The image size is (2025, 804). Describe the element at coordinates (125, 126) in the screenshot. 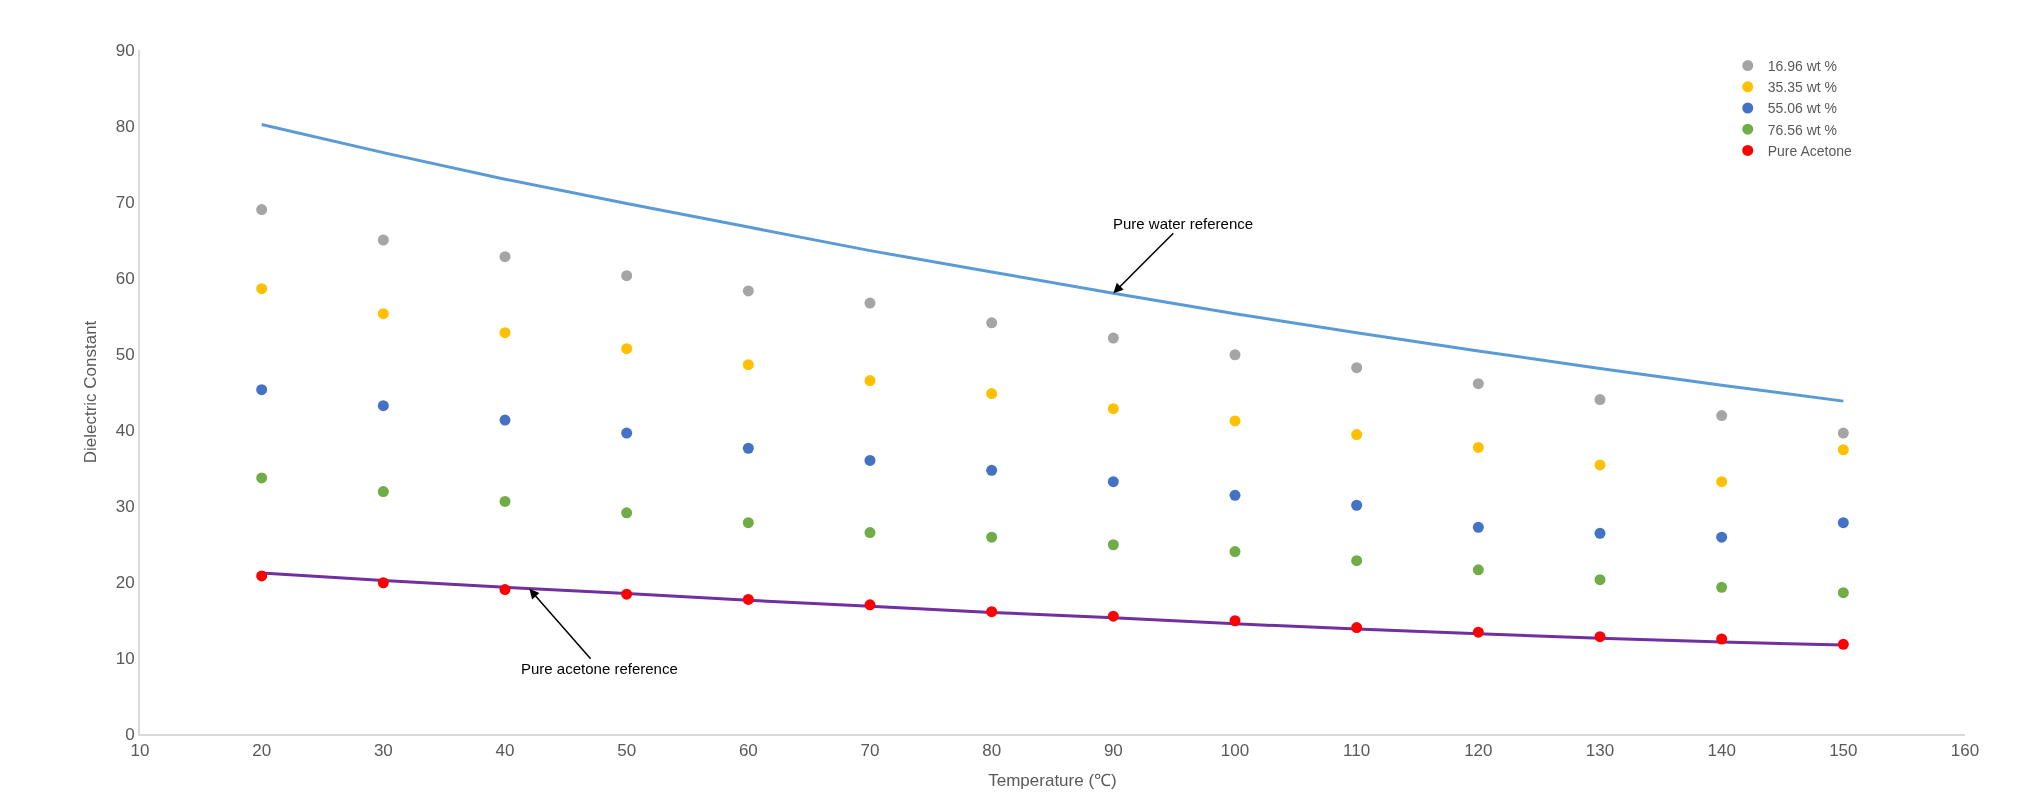

I see `y-tick-label: 80` at that location.